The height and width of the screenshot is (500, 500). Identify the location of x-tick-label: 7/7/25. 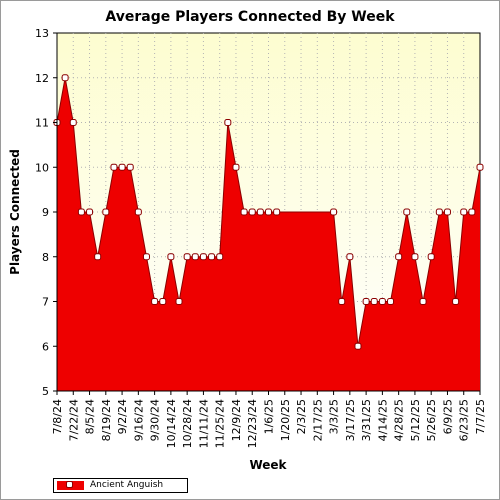
(480, 416).